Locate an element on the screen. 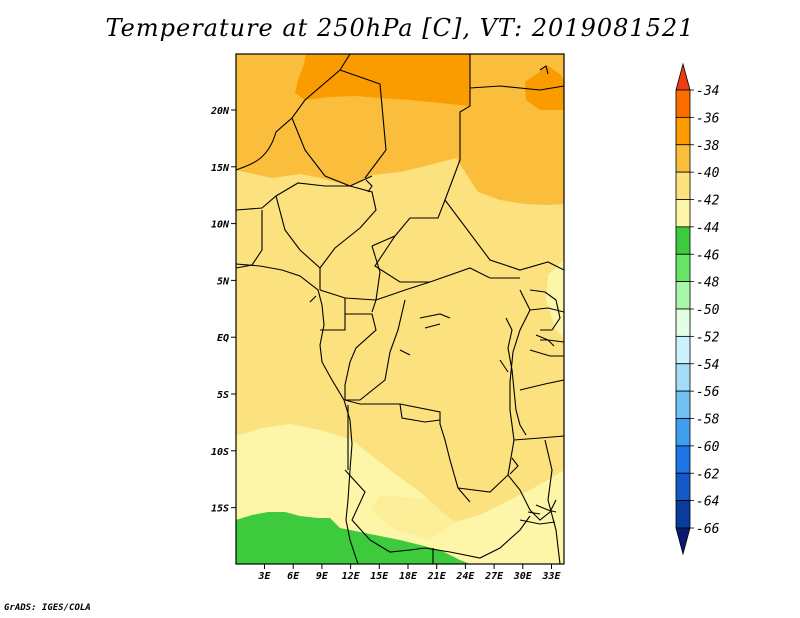 This screenshot has height=618, width=800. colorbar-label: -64 is located at coordinates (707, 502).